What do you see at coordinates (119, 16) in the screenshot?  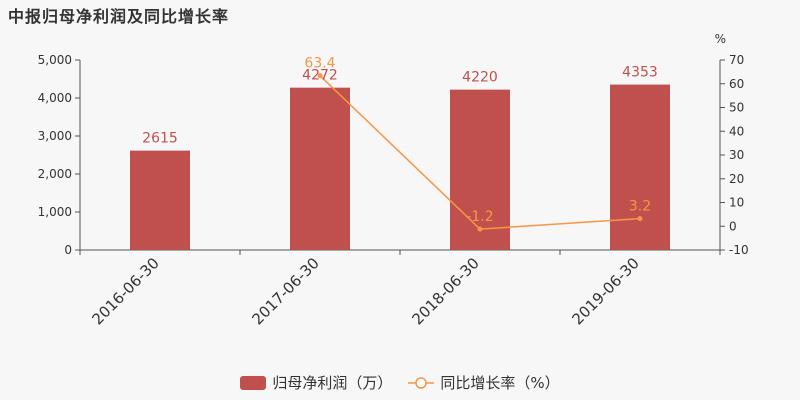 I see `chart-title: 中报归母净利润及同比增长率` at bounding box center [119, 16].